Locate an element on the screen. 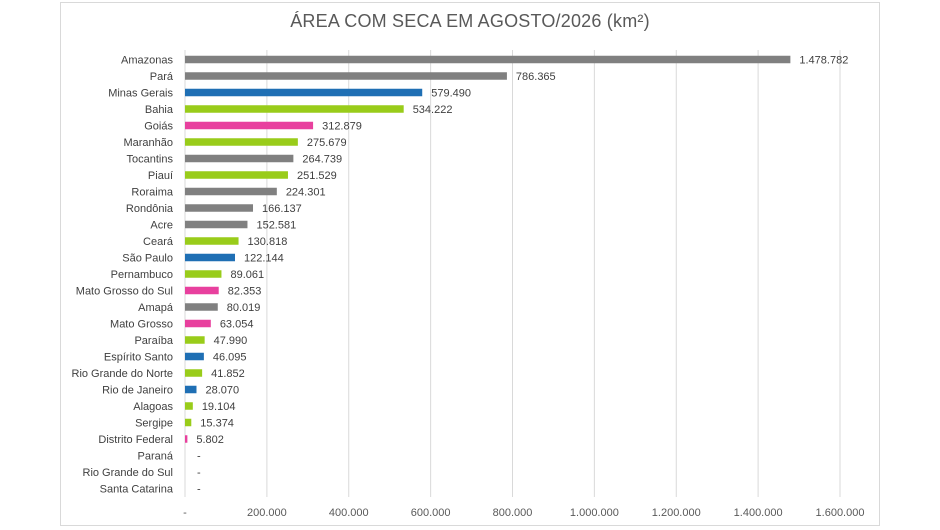 This screenshot has width=940, height=530. category-label: Espírito Santo is located at coordinates (138, 358).